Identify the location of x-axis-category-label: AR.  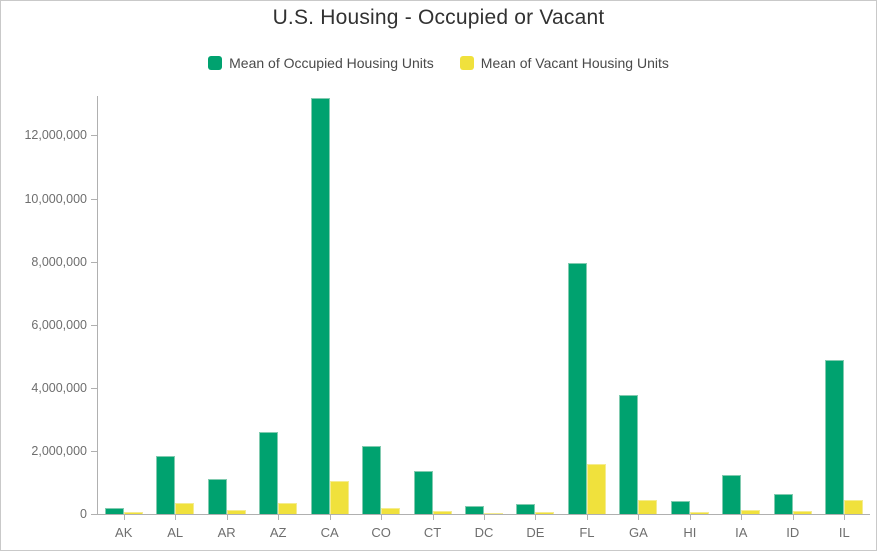
(226, 532).